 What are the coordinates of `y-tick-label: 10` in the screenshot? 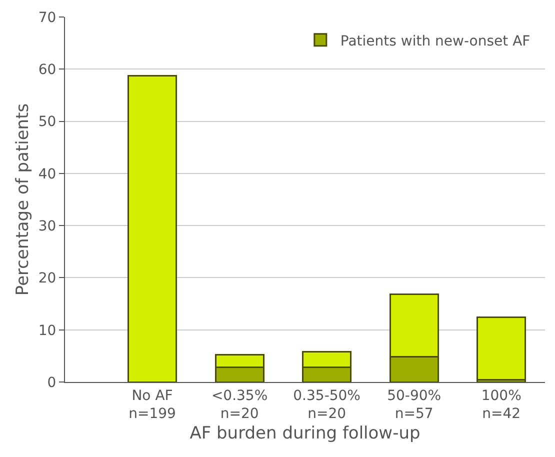 It's located at (47, 330).